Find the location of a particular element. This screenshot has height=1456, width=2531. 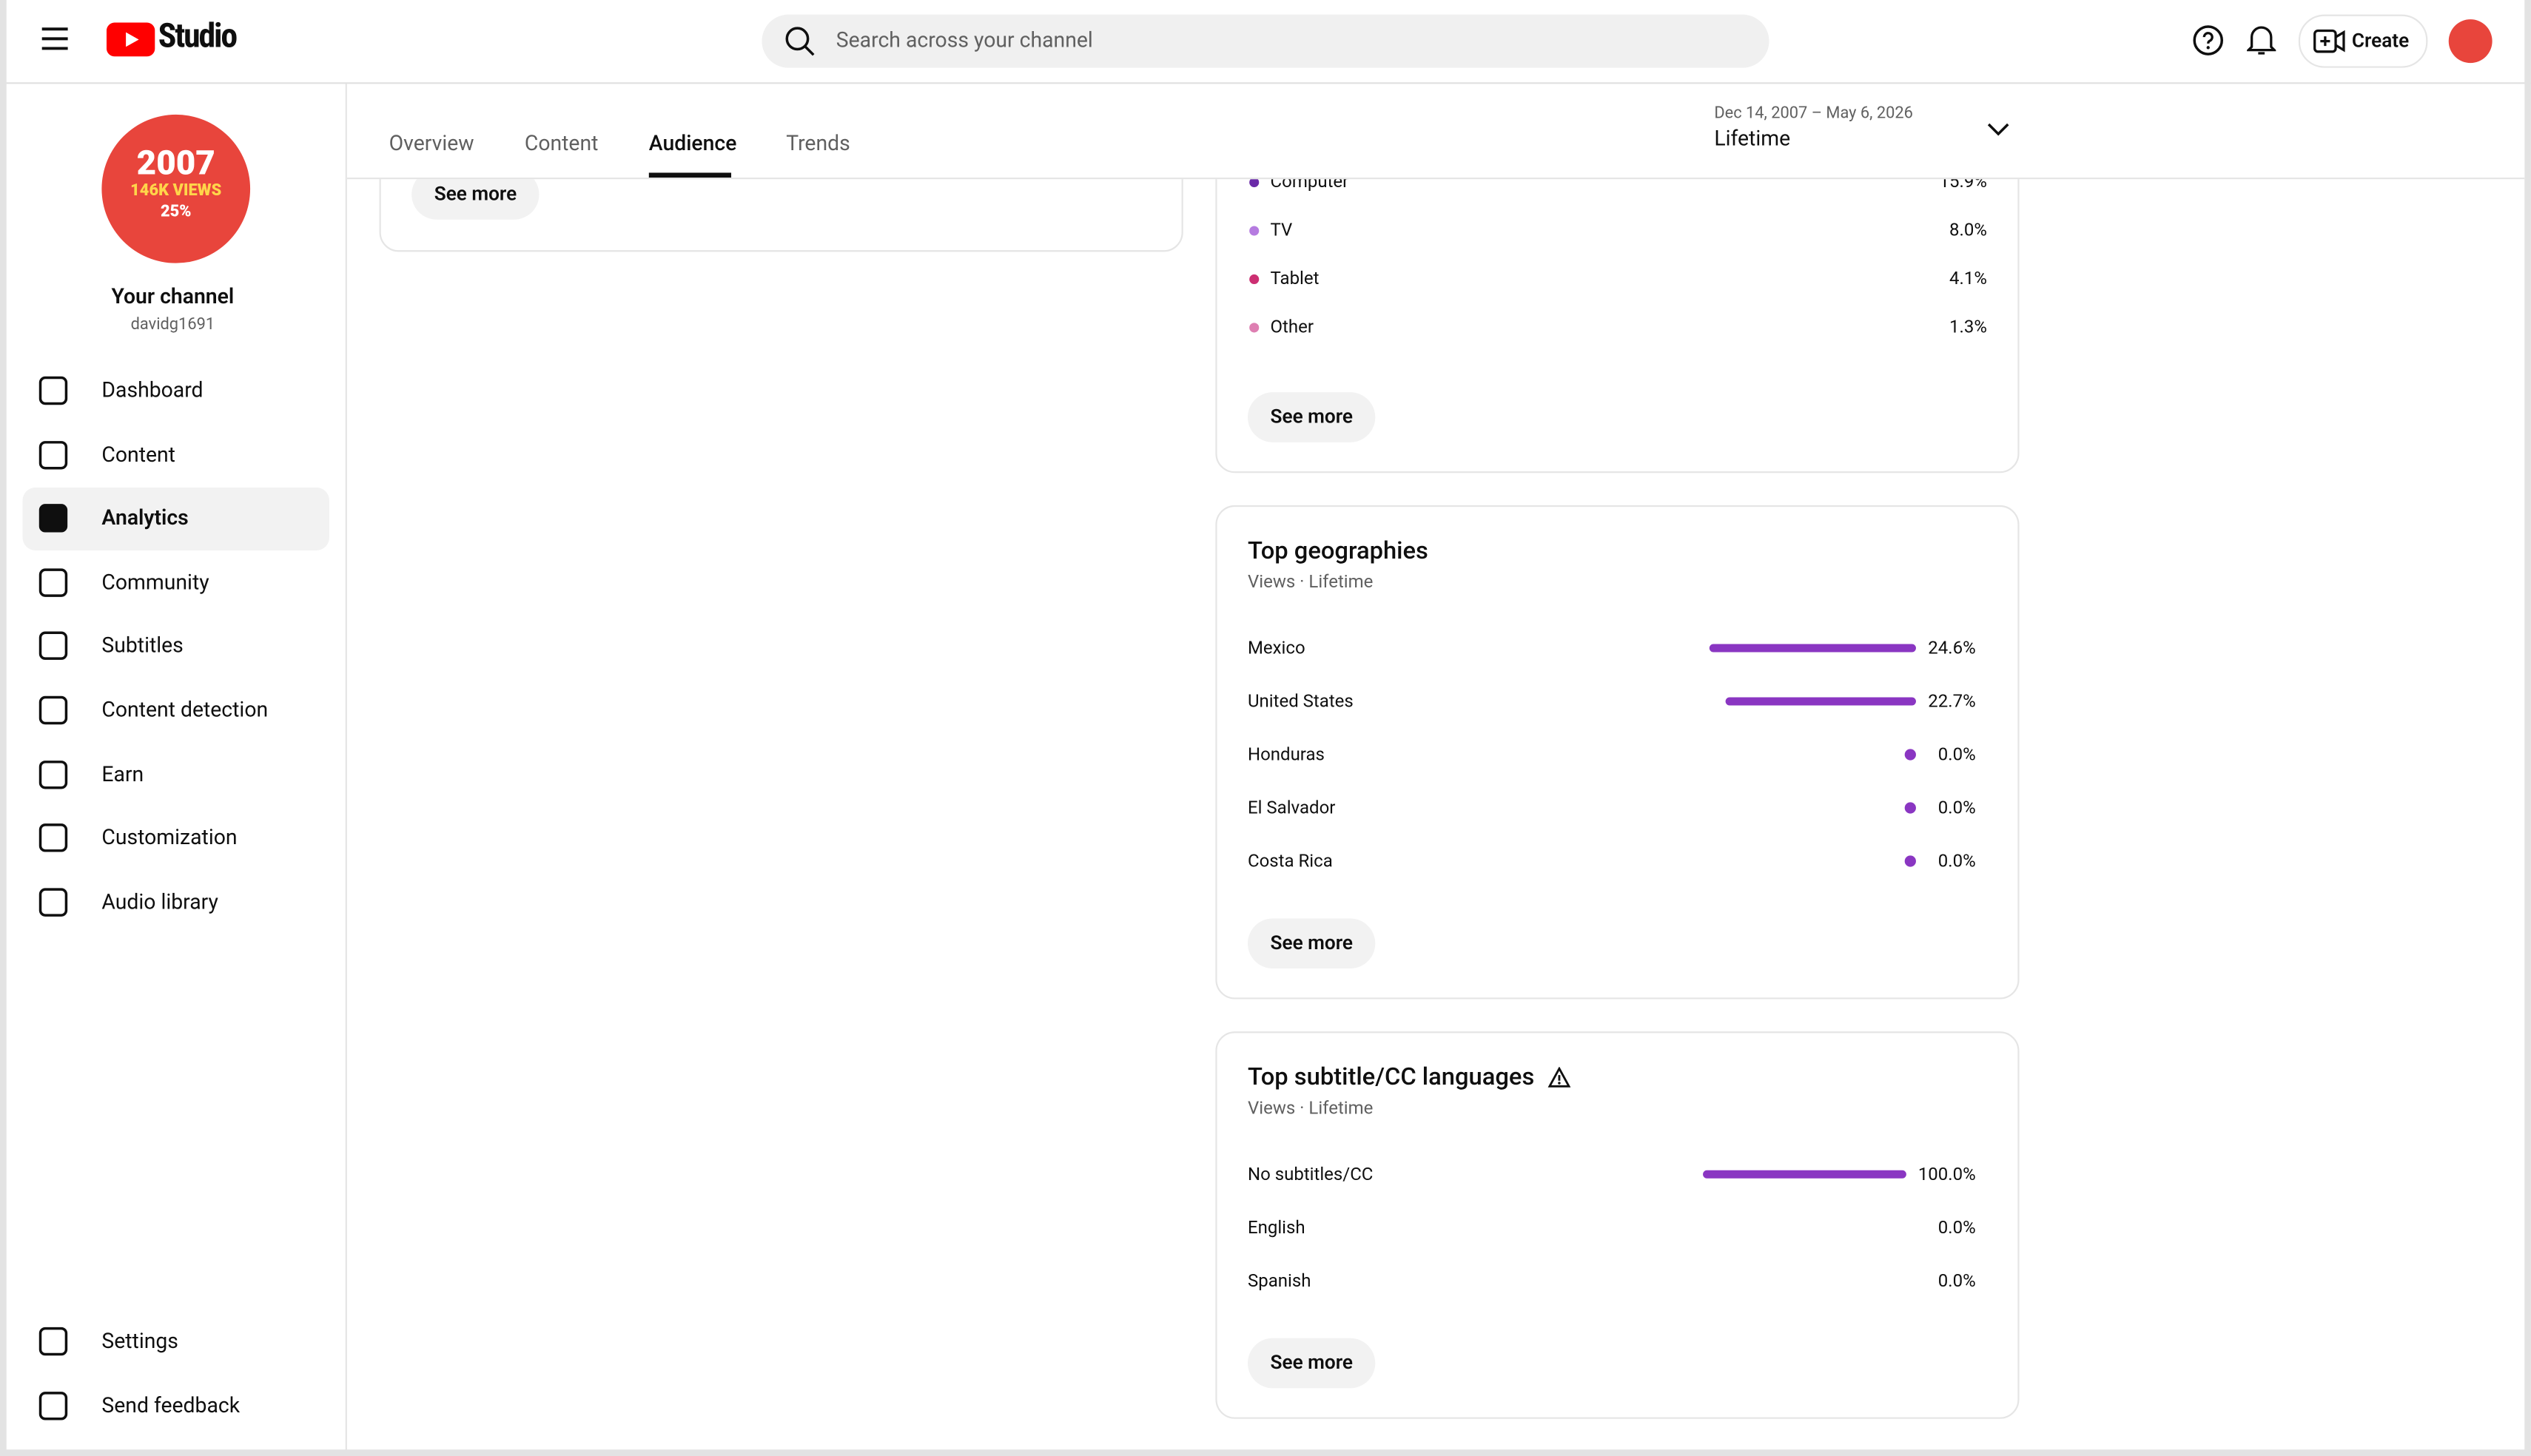

row-name: United States is located at coordinates (1300, 701).